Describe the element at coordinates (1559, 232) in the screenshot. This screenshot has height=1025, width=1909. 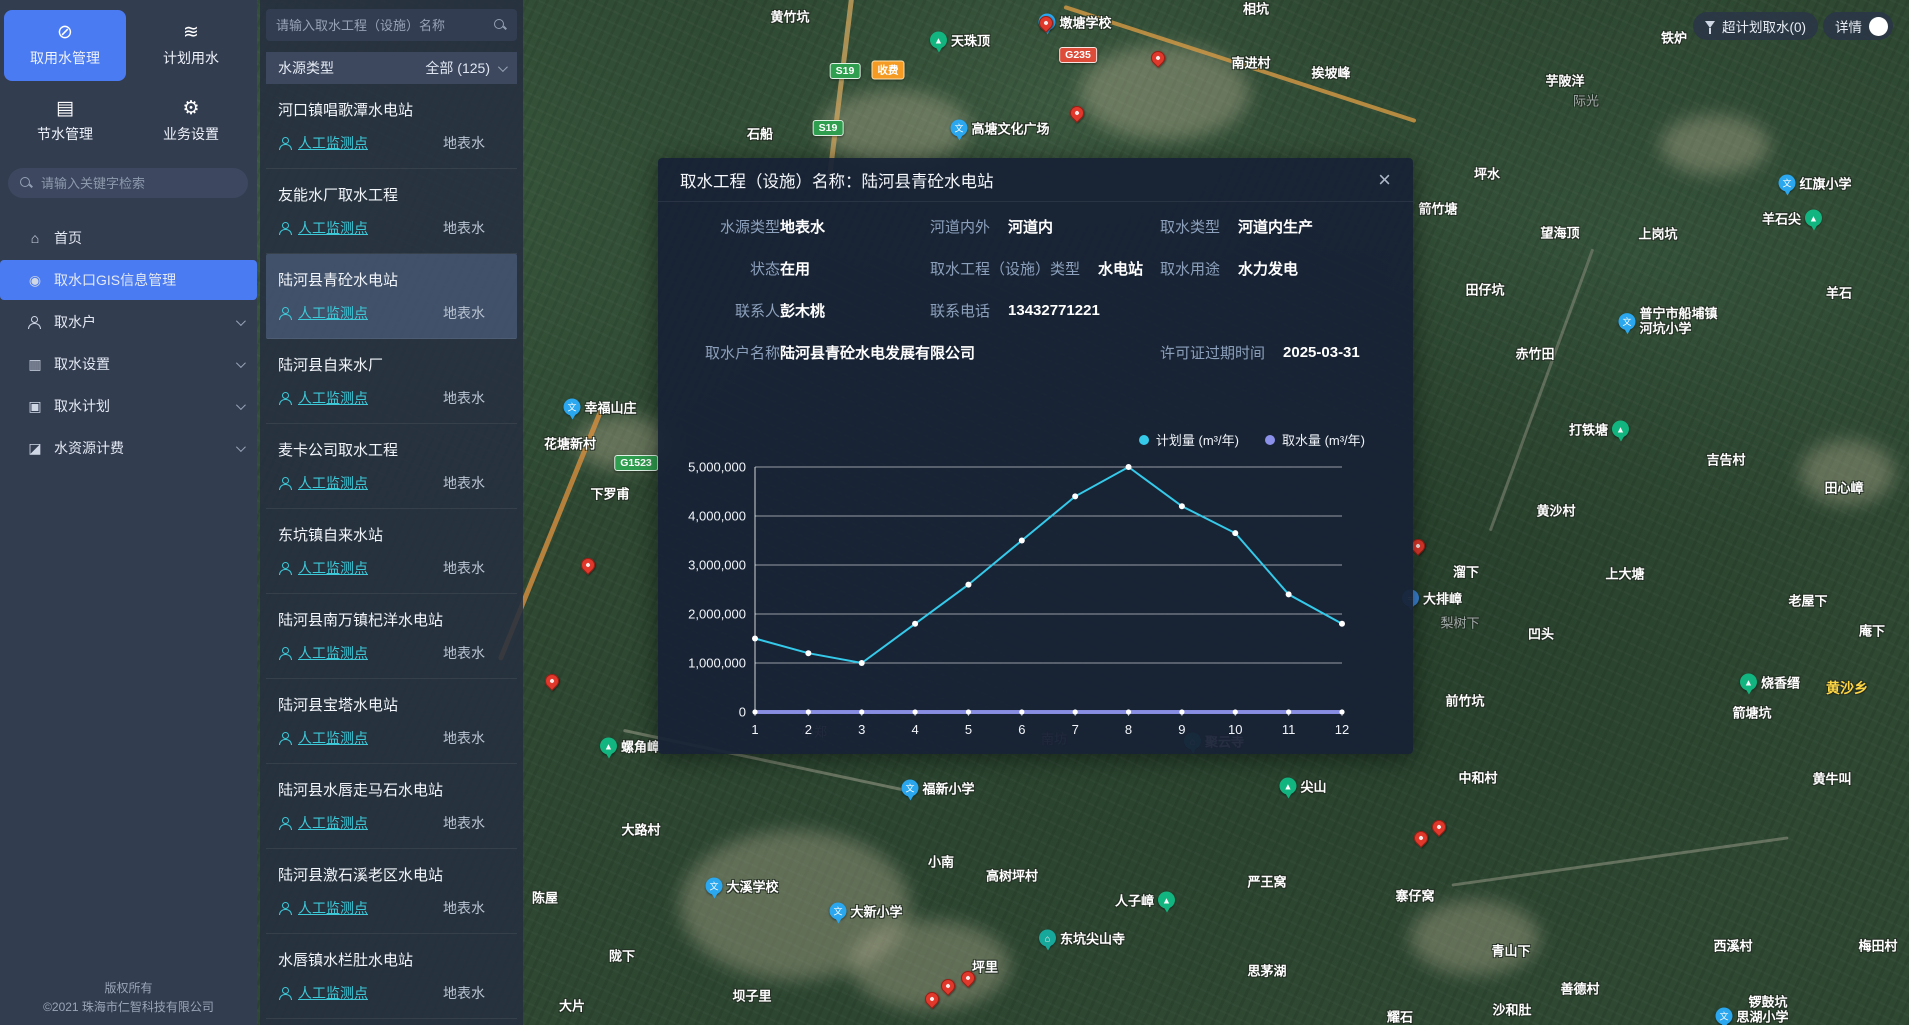
I see `map-label-望海顶: 望海顶` at that location.